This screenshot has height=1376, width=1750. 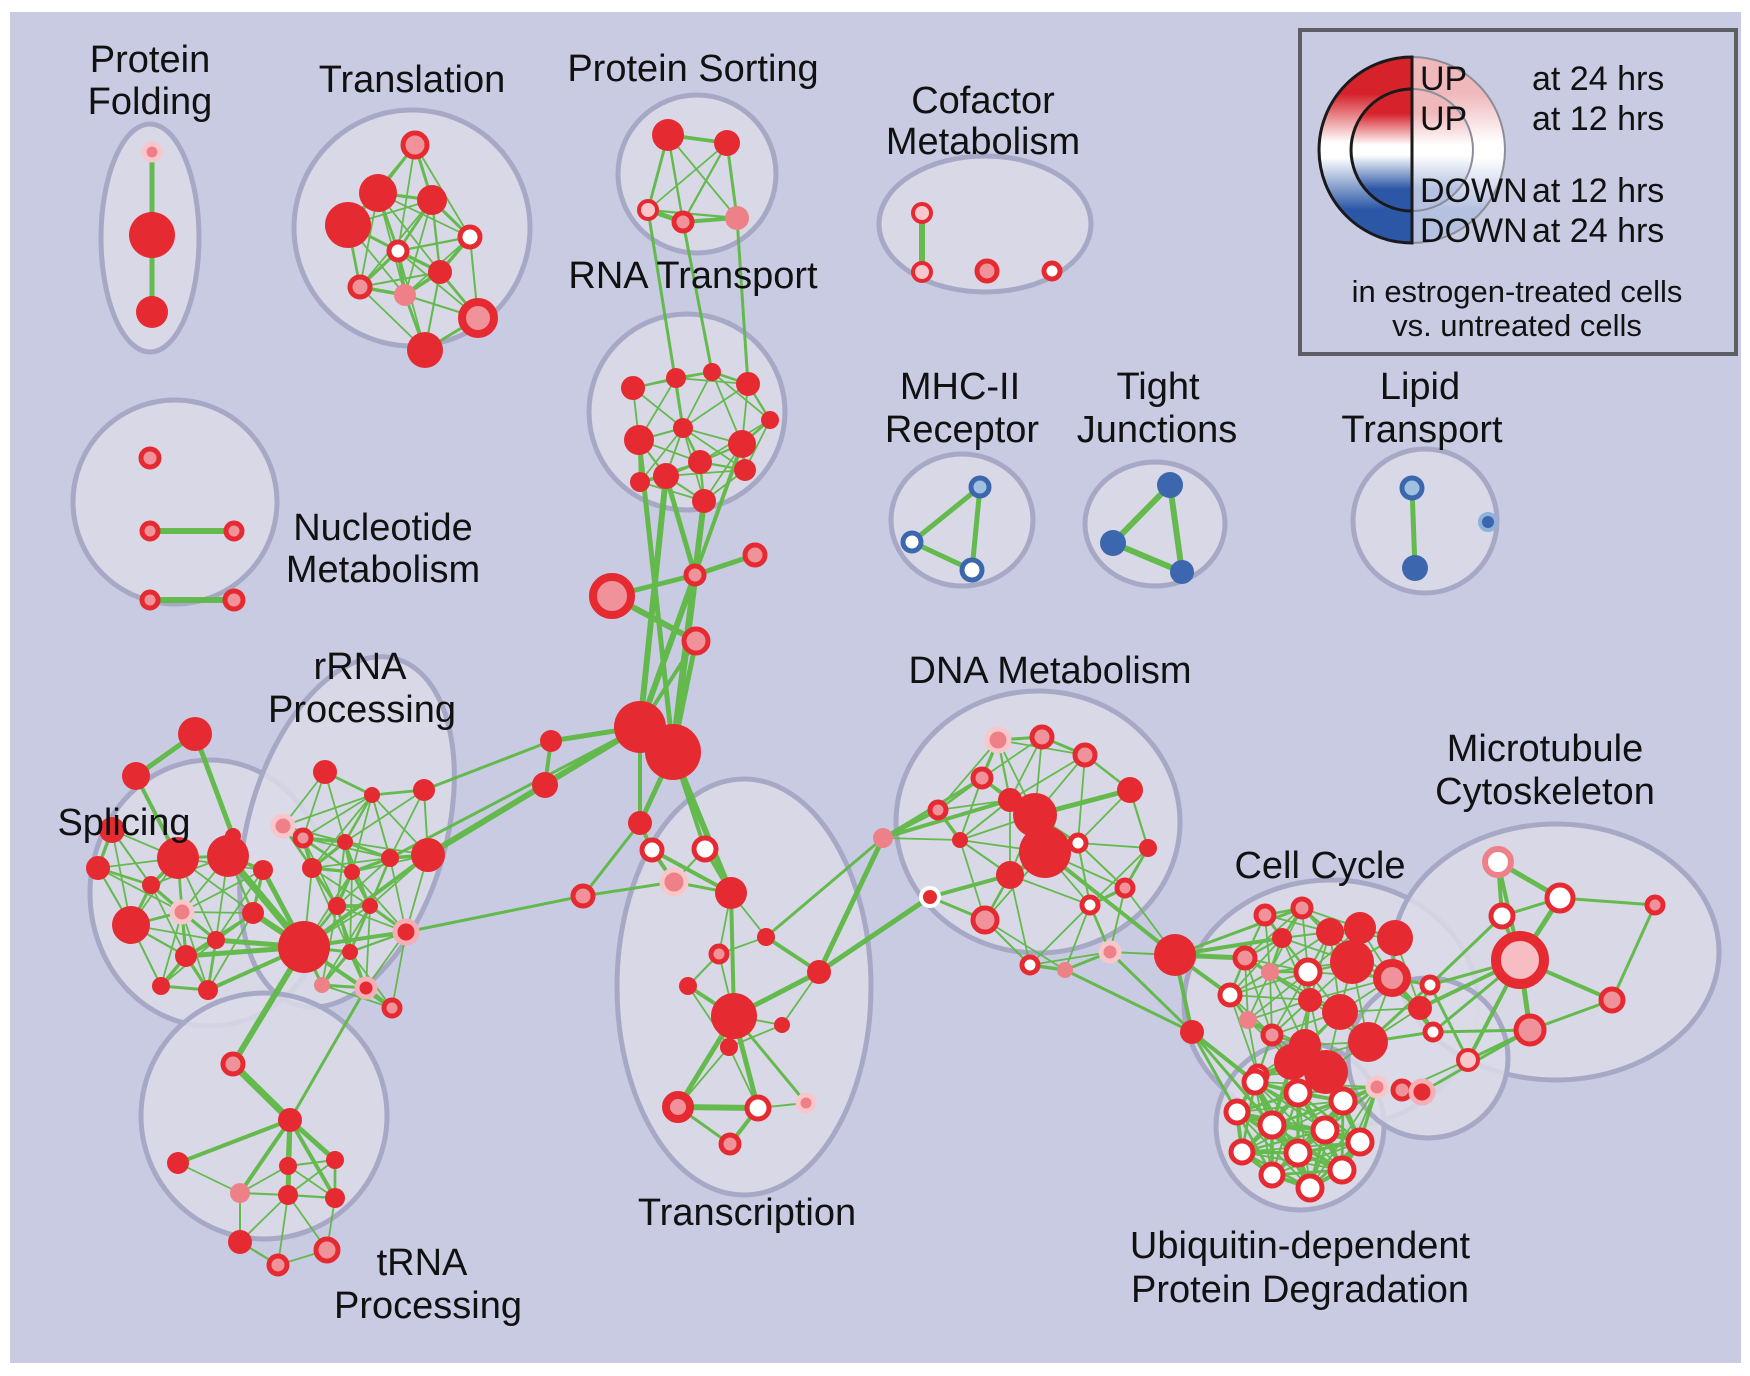 What do you see at coordinates (175, 502) in the screenshot?
I see `cluster-ellipse-nucleotide-metabolism` at bounding box center [175, 502].